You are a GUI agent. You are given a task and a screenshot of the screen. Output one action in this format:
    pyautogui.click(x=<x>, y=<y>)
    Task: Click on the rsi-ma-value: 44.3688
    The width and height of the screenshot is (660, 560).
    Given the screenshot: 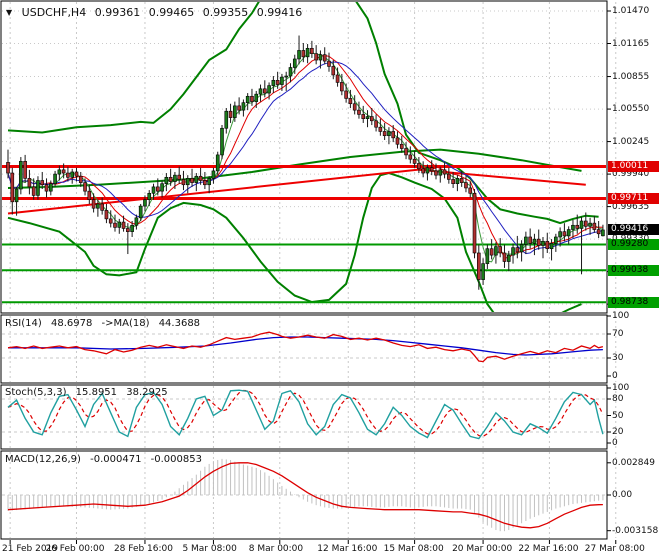 What is the action you would take?
    pyautogui.click(x=179, y=323)
    